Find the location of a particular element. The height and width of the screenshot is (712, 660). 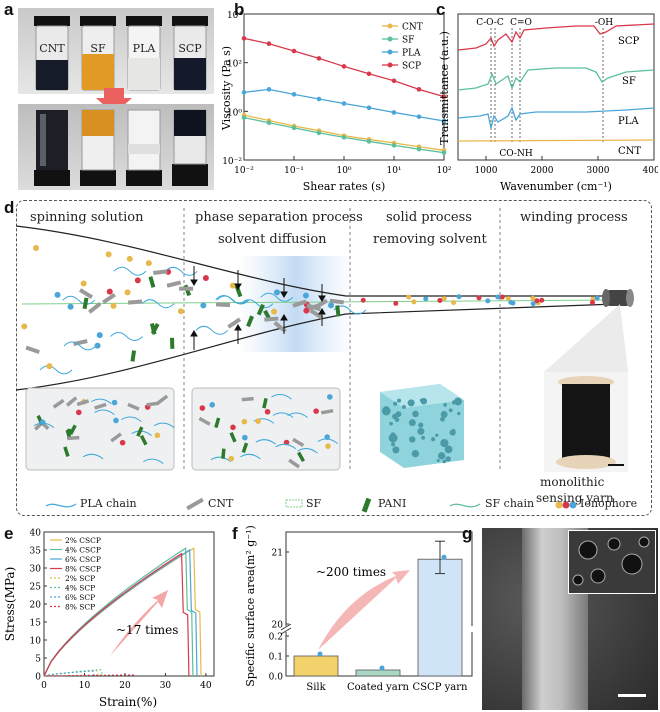

annotation-17-times: ~17 times is located at coordinates (147, 630).